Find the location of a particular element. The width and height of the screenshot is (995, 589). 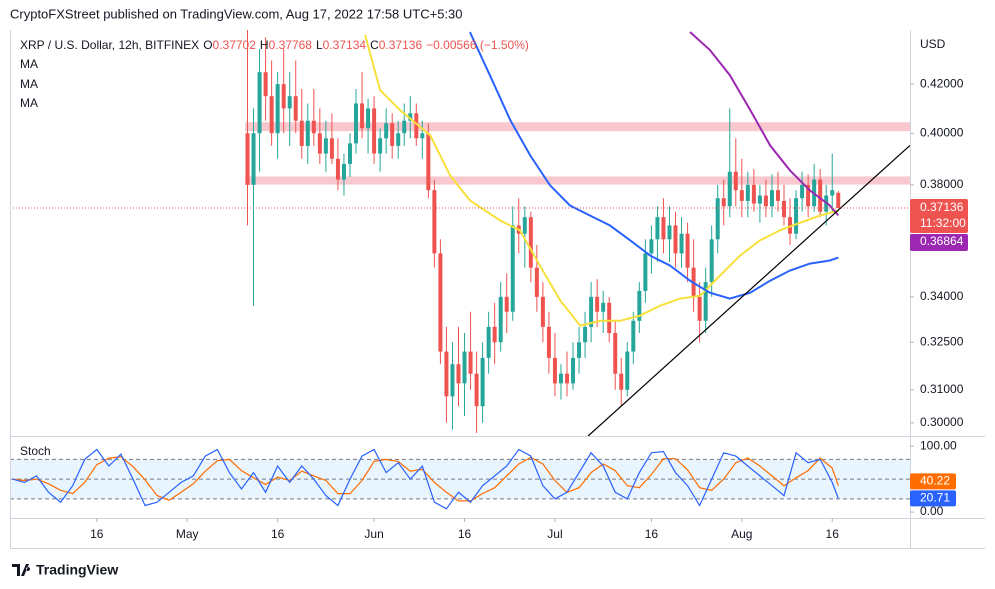

stoch-k-line is located at coordinates (425, 479).